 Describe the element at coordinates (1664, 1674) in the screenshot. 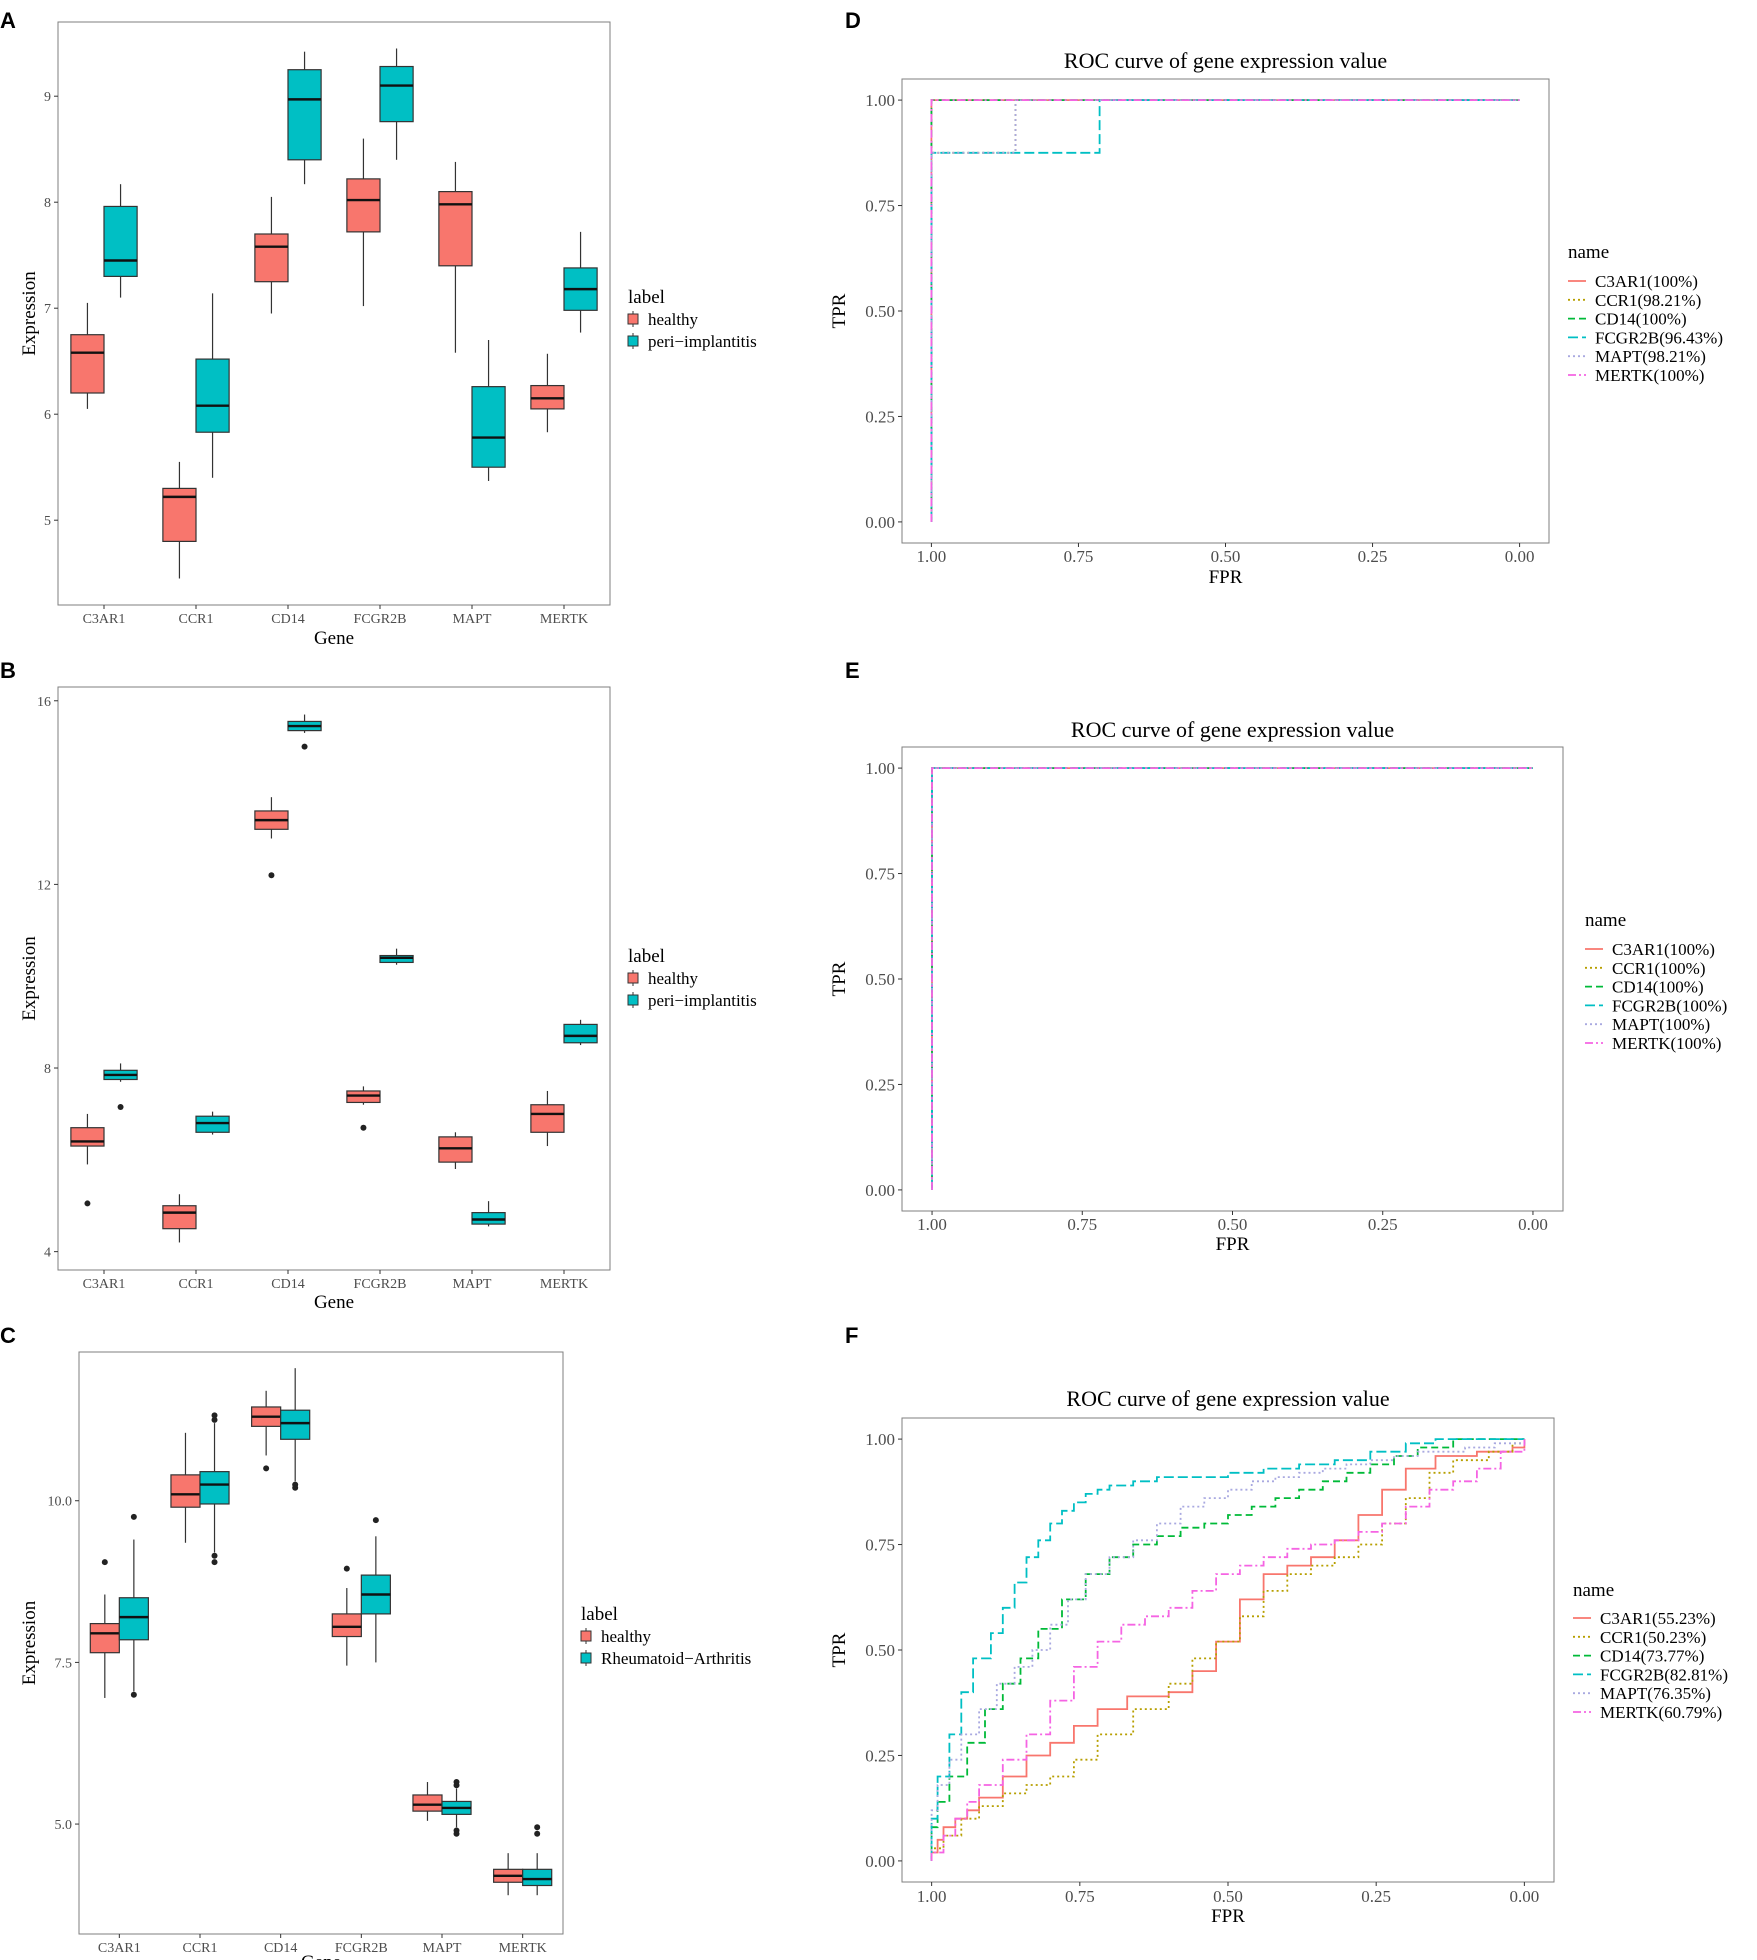

I see `legend-label: FCGR2B(82.81%)` at that location.